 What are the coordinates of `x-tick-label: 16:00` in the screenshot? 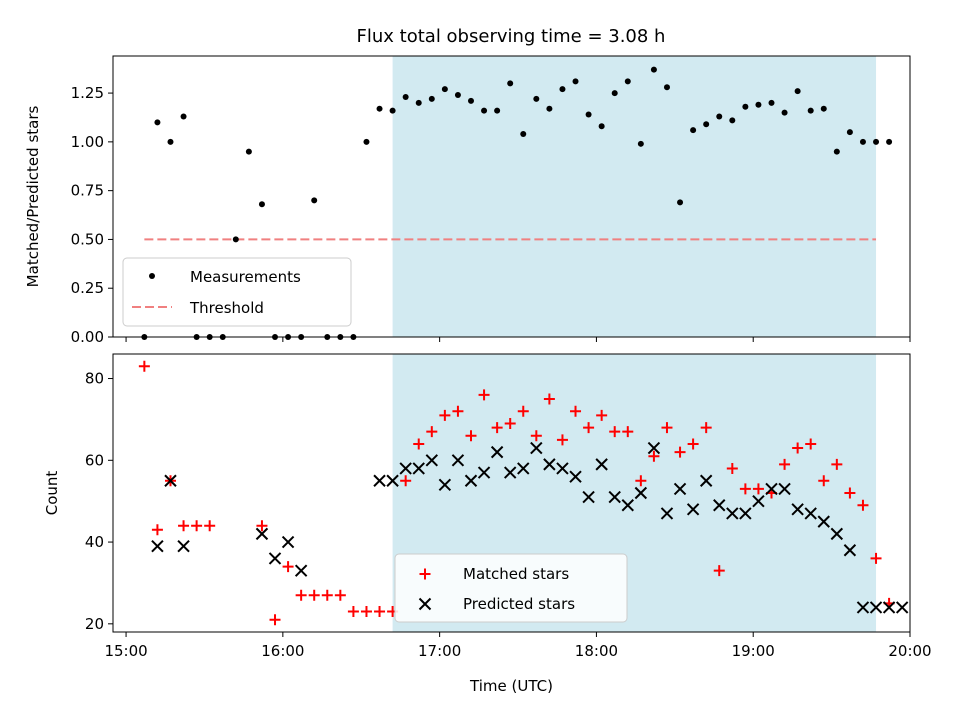 It's located at (282, 651).